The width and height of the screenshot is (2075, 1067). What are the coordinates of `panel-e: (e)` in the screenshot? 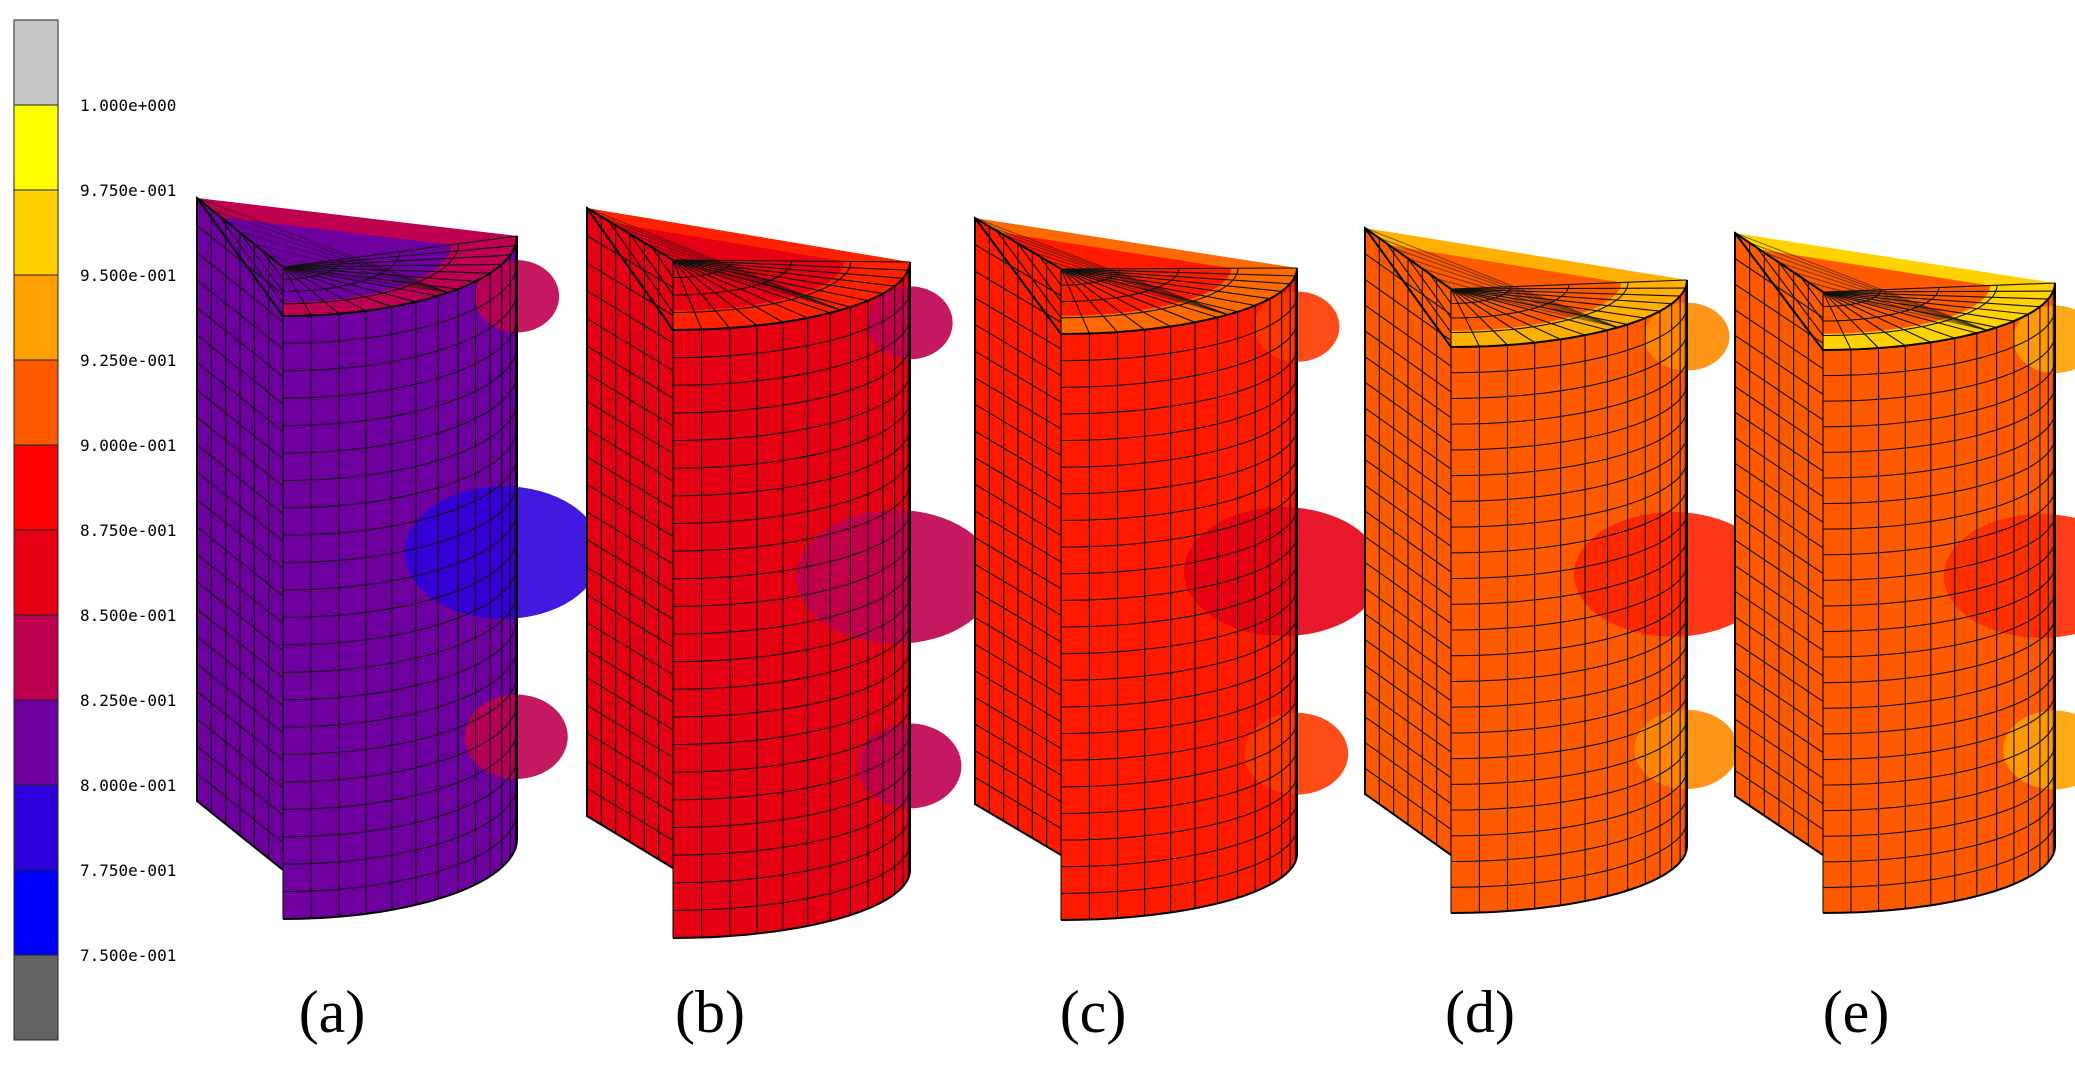 It's located at (1904, 638).